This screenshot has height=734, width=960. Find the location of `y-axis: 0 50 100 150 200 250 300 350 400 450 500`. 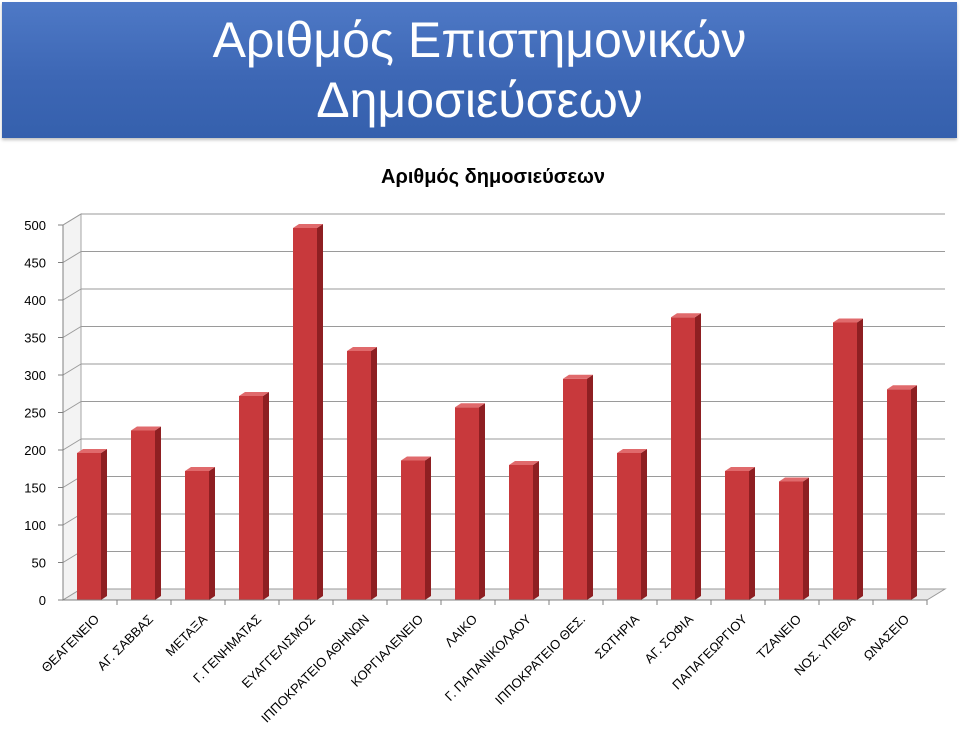

y-axis: 0 50 100 150 200 250 300 350 400 450 500 is located at coordinates (44, 413).